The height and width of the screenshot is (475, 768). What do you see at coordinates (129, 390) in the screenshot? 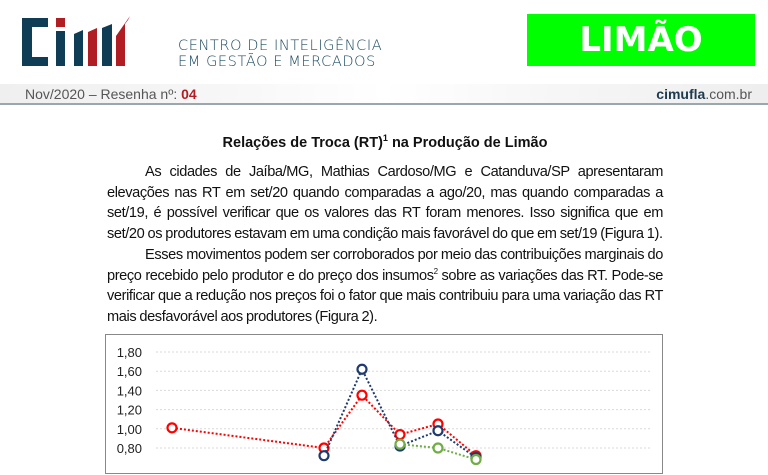
I see `y-tick-label: 1,40` at bounding box center [129, 390].